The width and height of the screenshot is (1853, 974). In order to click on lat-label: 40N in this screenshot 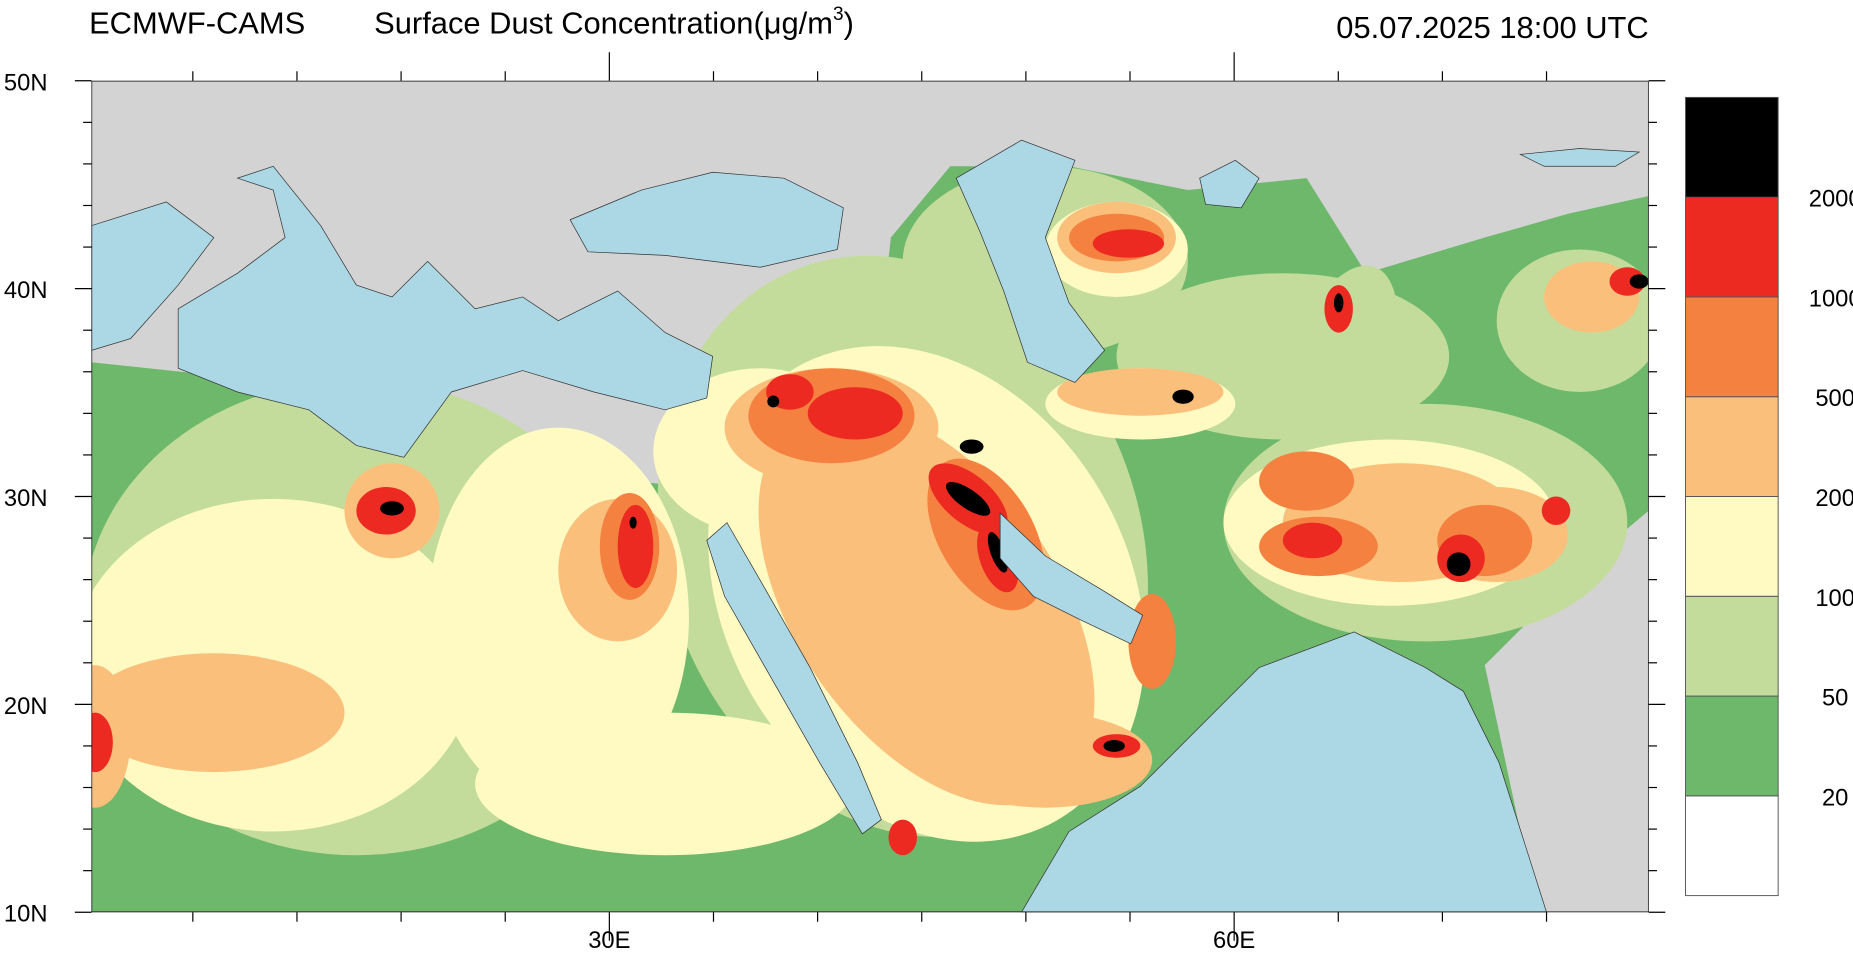, I will do `click(26, 290)`.